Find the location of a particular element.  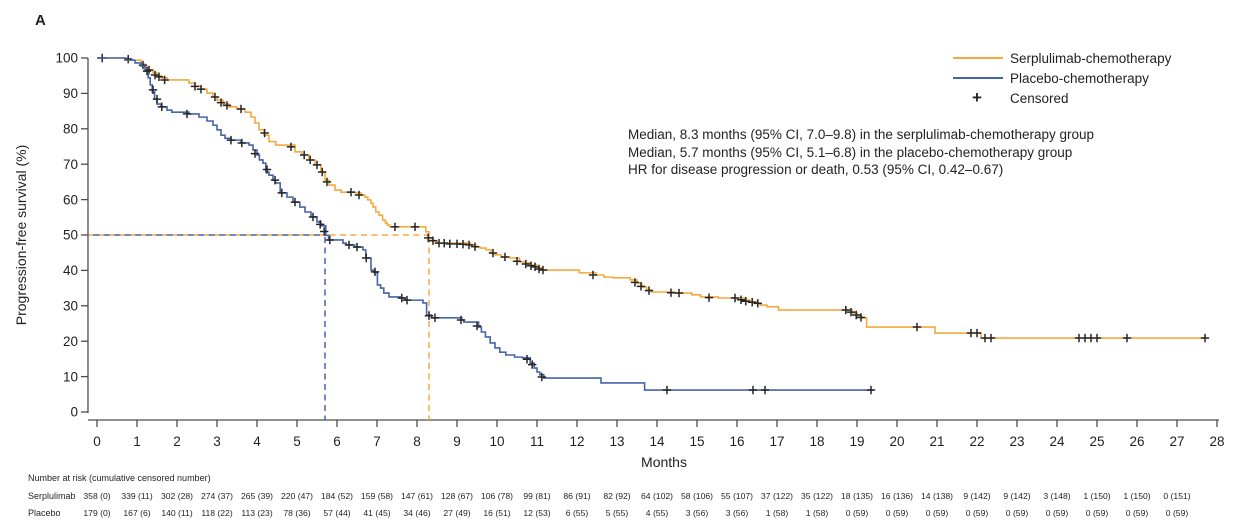

serplulimab-line-icon is located at coordinates (978, 58).